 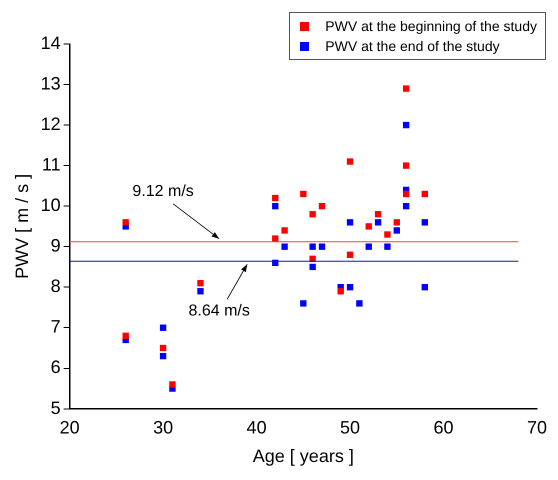 What do you see at coordinates (55, 246) in the screenshot?
I see `y-tick-label: 9` at bounding box center [55, 246].